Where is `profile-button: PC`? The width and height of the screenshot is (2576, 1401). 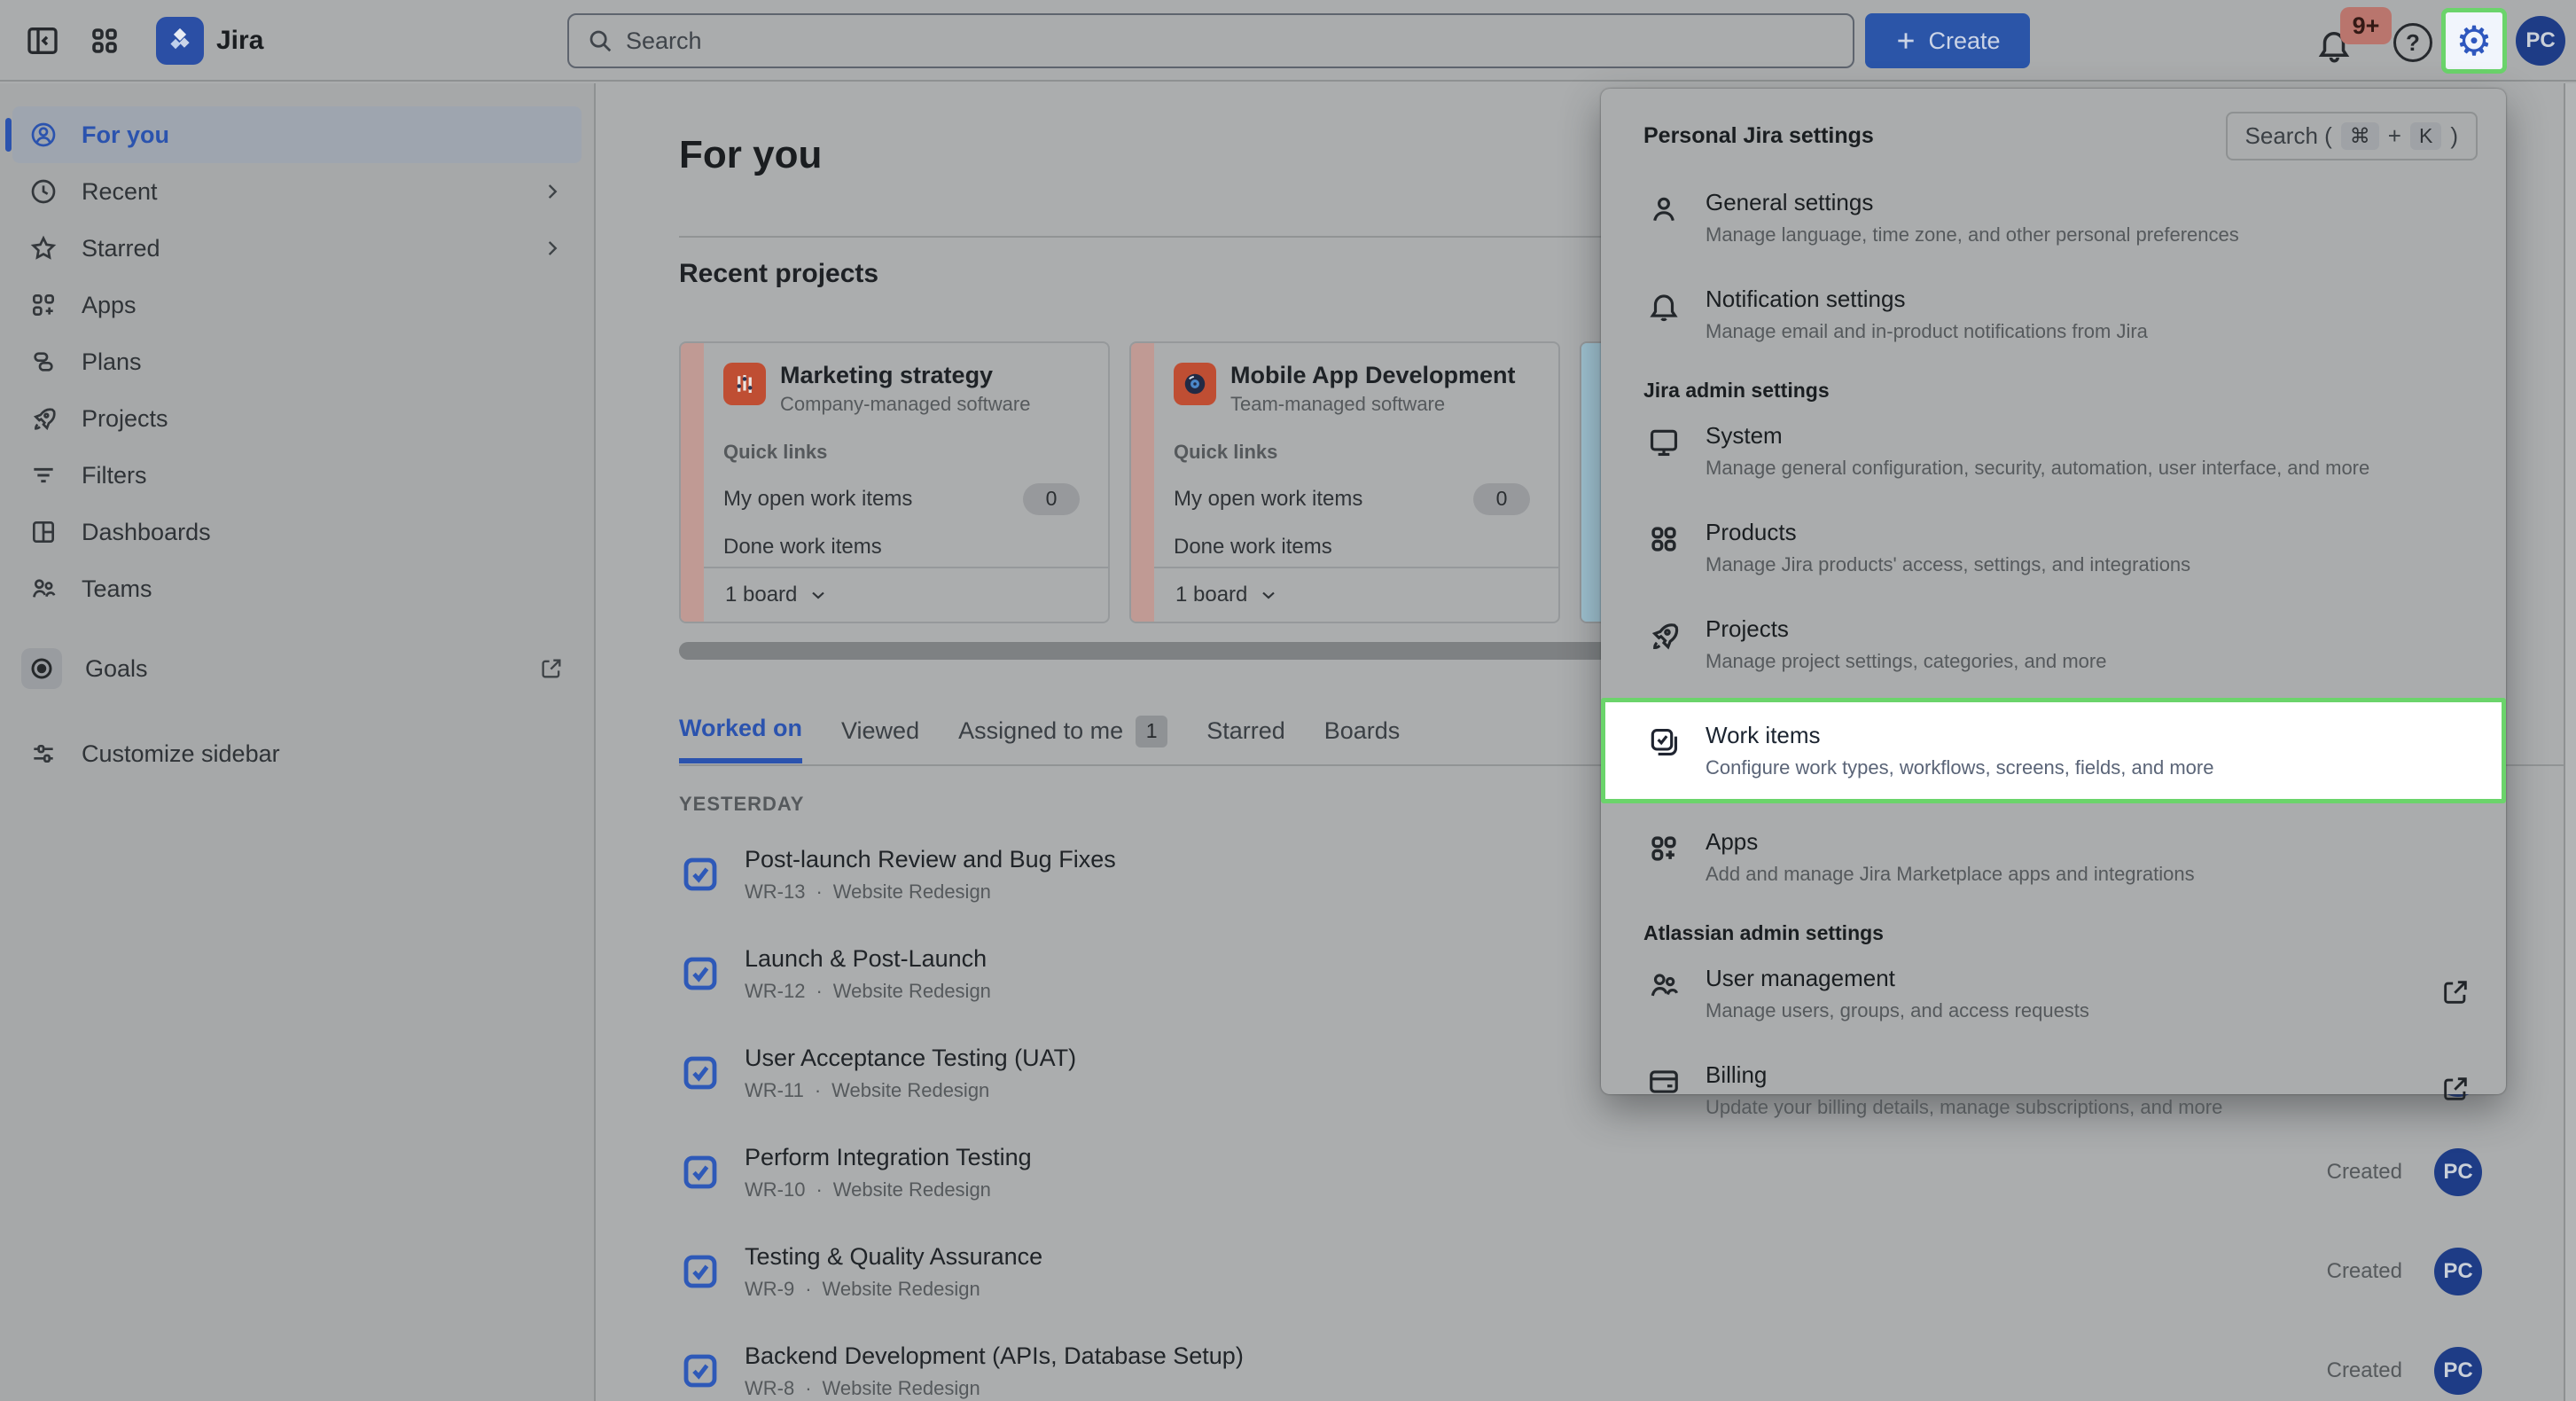
profile-button: PC is located at coordinates (2540, 41).